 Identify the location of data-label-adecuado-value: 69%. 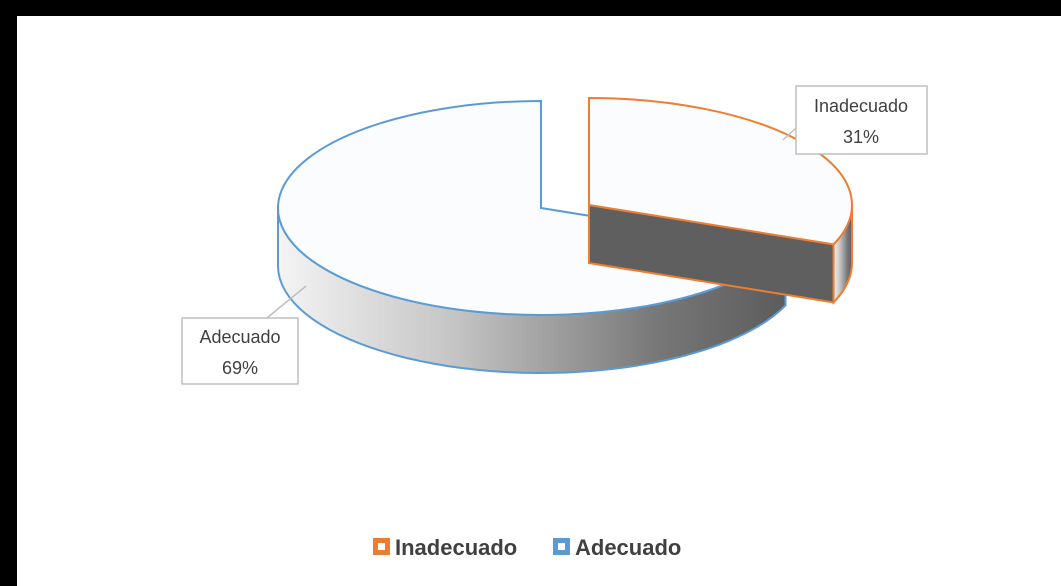
(240, 368).